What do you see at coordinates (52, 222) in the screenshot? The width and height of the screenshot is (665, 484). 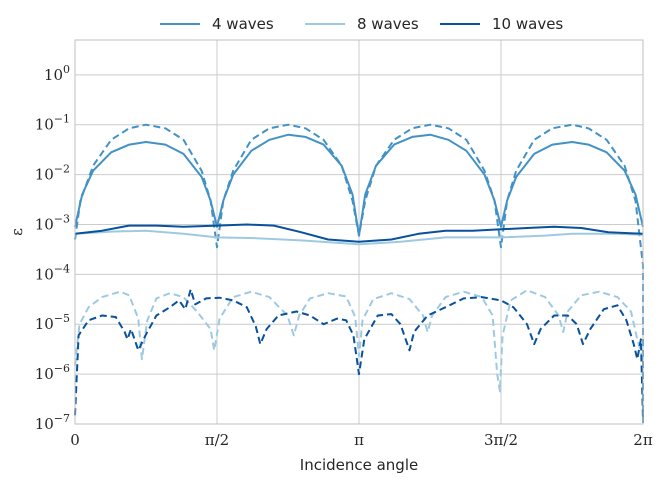 I see `y-tick-label: 10⁻³` at bounding box center [52, 222].